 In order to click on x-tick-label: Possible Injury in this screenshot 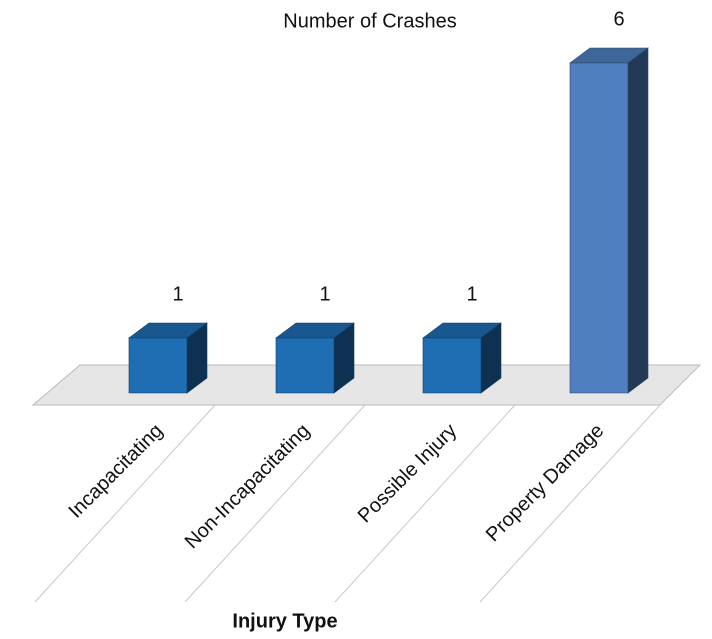, I will do `click(408, 474)`.